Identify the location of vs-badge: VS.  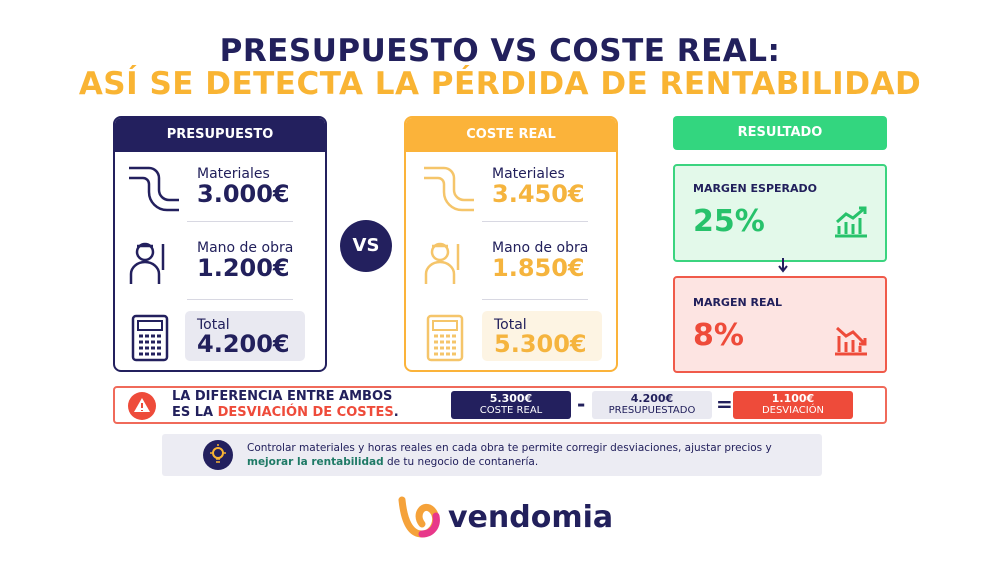
(366, 246).